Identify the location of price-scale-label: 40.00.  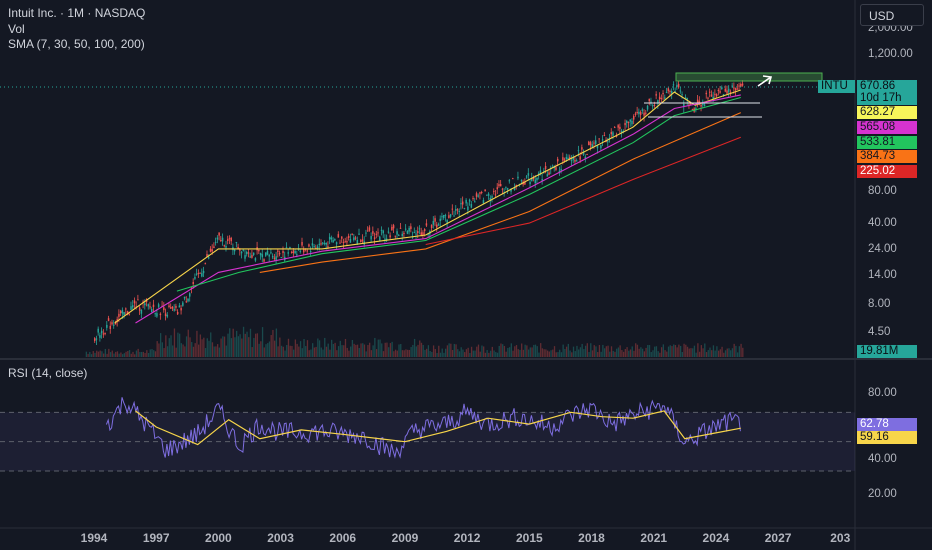
(882, 223).